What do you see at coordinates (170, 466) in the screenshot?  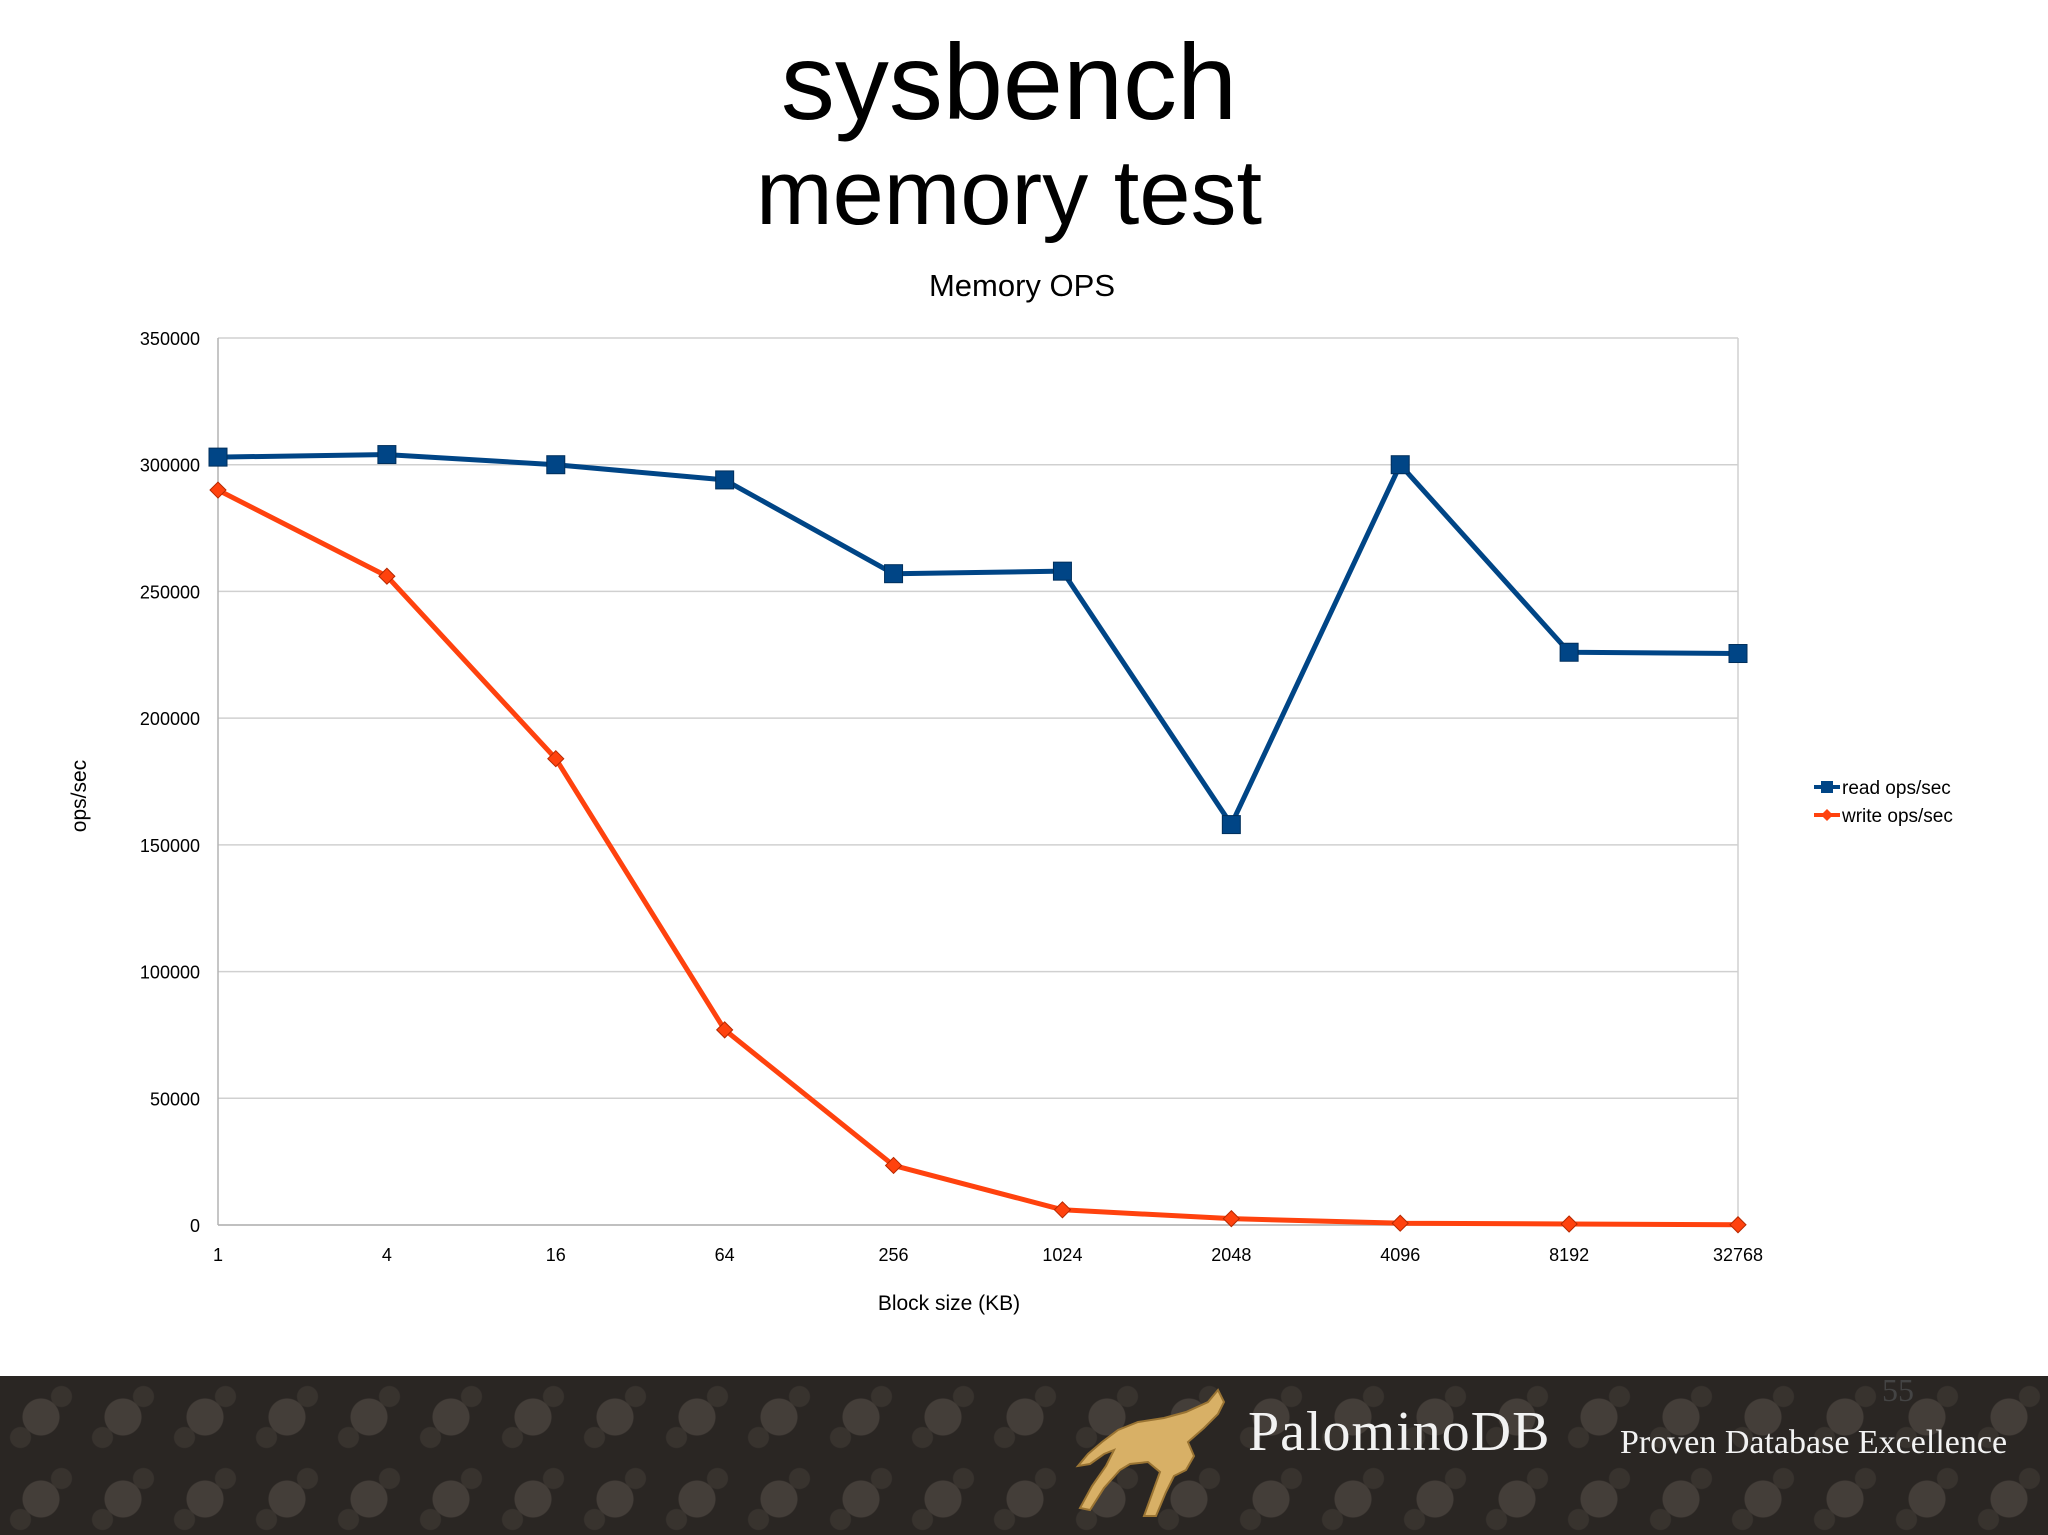 I see `y-tick-label: 300000` at bounding box center [170, 466].